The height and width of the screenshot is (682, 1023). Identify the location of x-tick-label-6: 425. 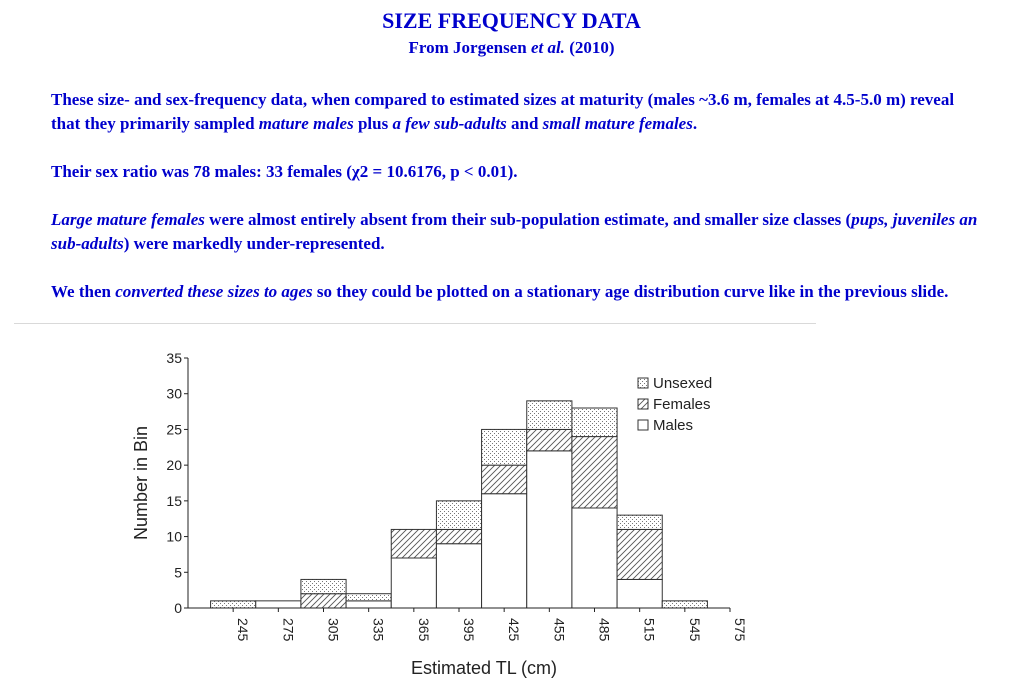
(514, 630).